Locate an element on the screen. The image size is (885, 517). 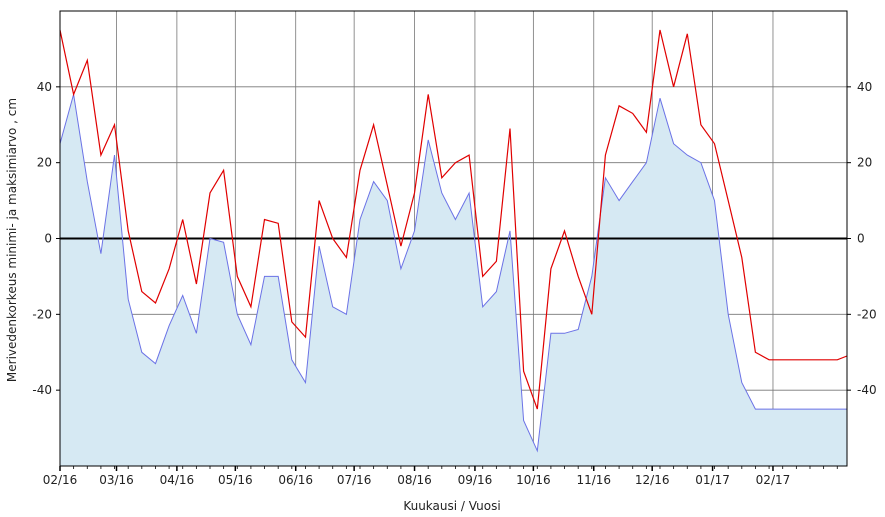
x-axis-title: Kuukausi / Vuosi is located at coordinates (451, 506).